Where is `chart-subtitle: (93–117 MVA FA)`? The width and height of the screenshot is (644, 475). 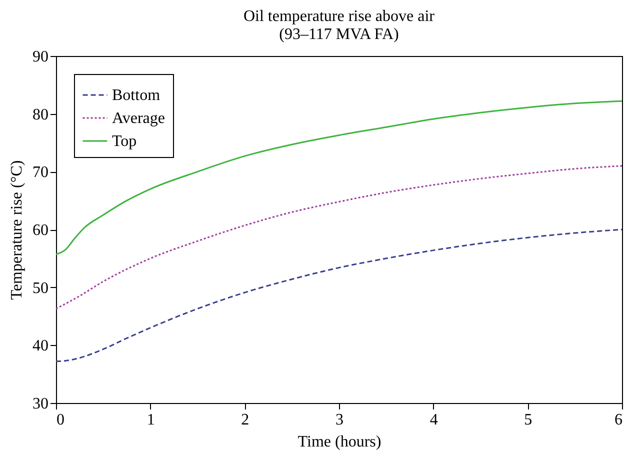 chart-subtitle: (93–117 MVA FA) is located at coordinates (339, 34).